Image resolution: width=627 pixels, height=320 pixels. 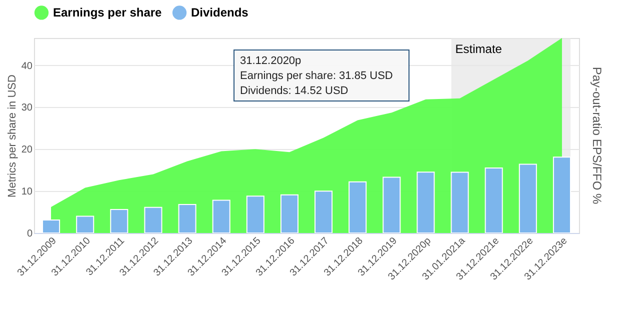 I want to click on legend-label: Dividends, so click(x=220, y=13).